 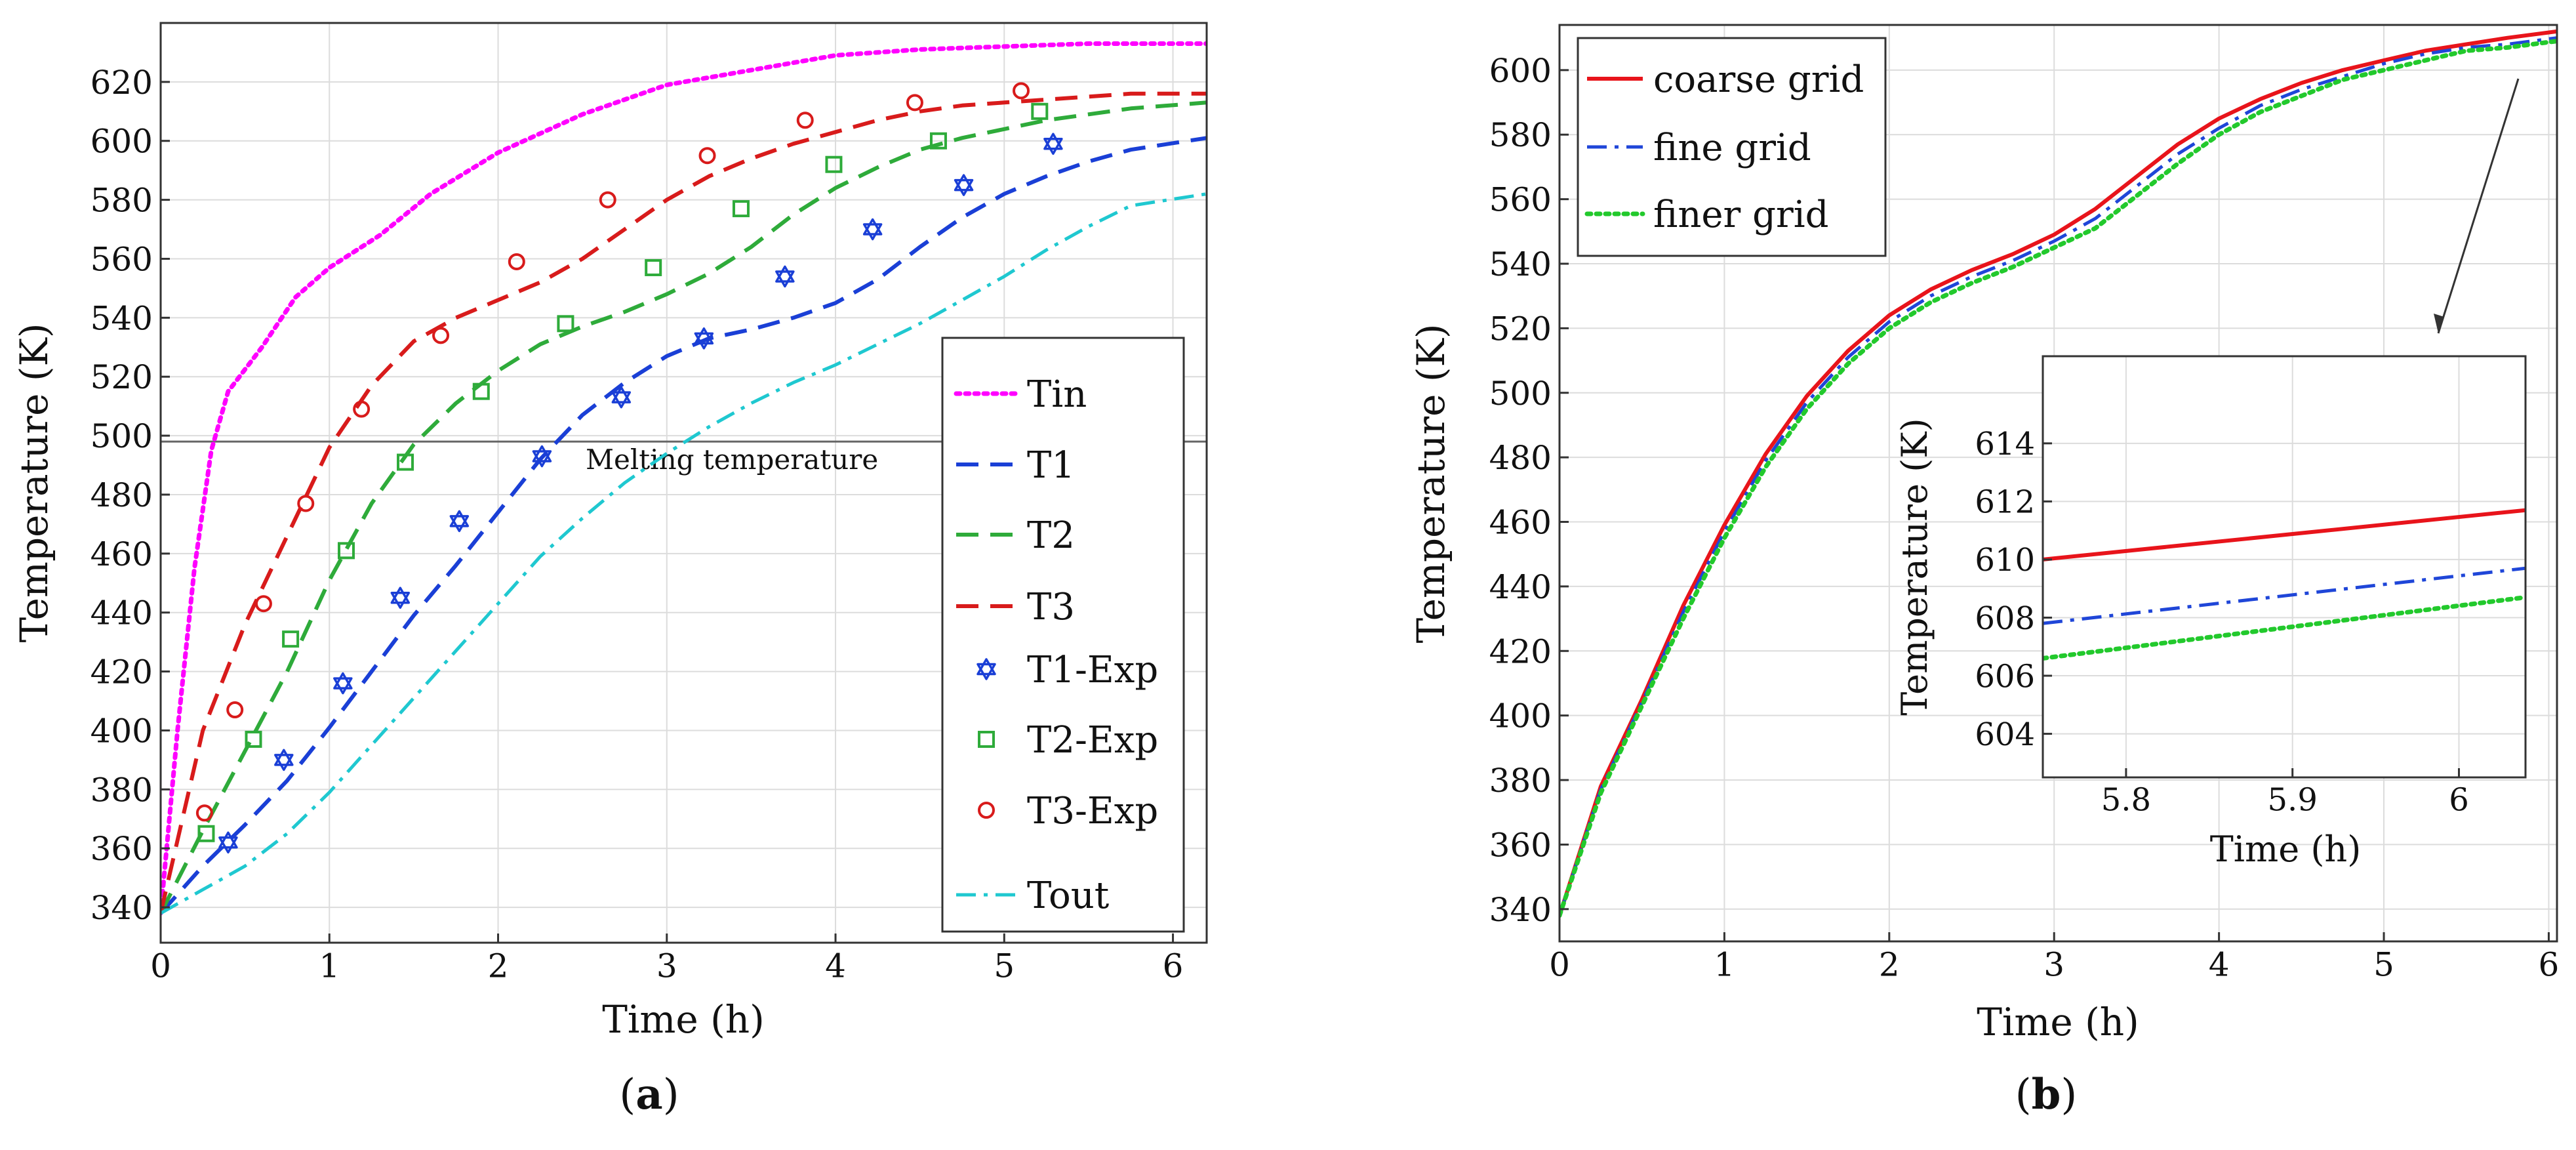 What do you see at coordinates (122, 554) in the screenshot?
I see `a-y-tick-label: 460` at bounding box center [122, 554].